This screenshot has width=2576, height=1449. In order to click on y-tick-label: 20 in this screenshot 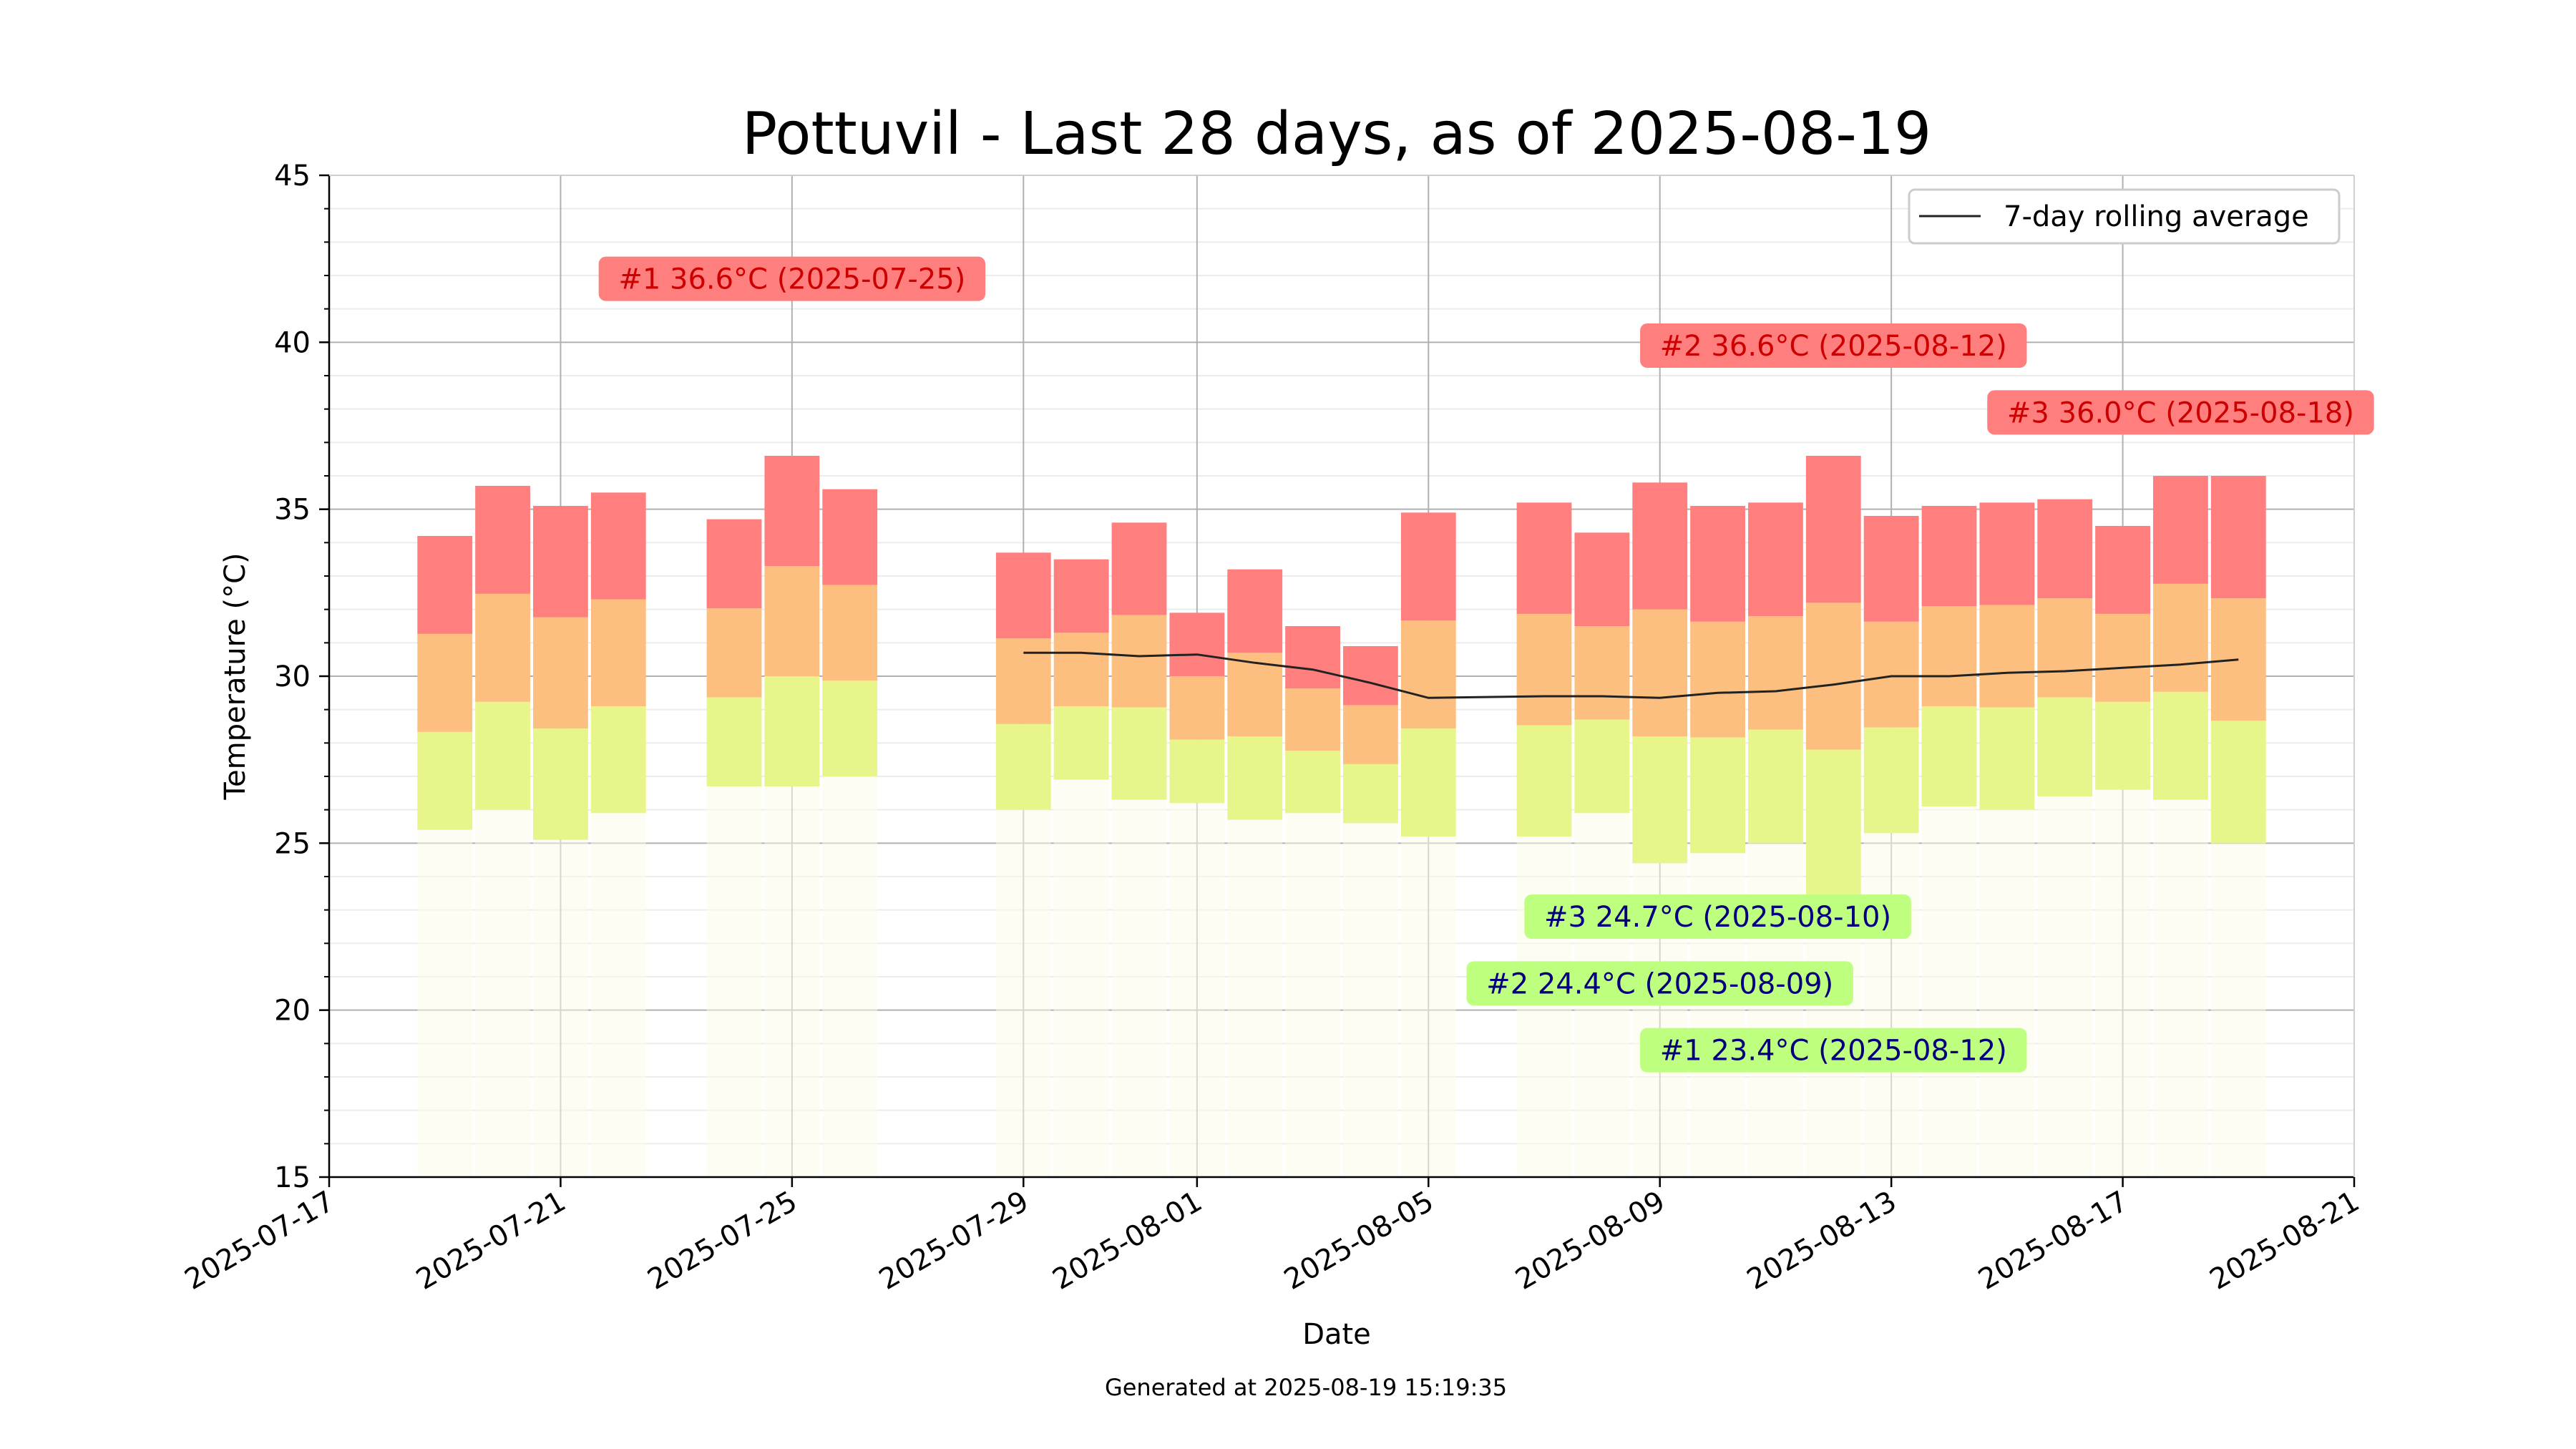, I will do `click(292, 1011)`.